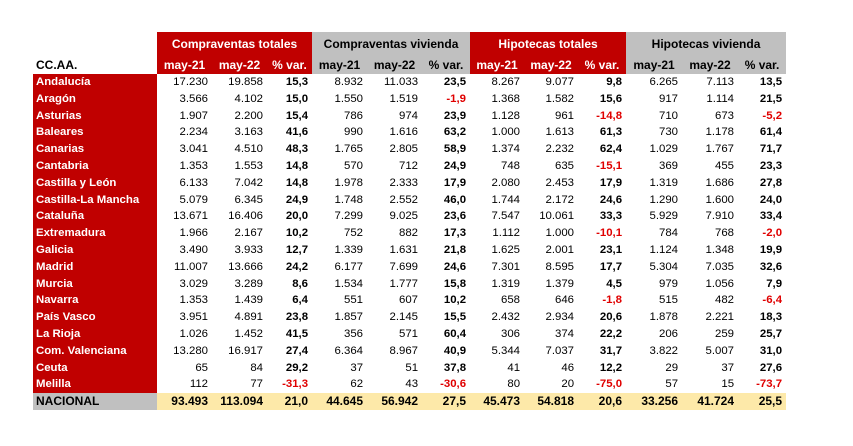 Image resolution: width=853 pixels, height=446 pixels. What do you see at coordinates (401, 82) in the screenshot?
I see `value-cell: 11.033` at bounding box center [401, 82].